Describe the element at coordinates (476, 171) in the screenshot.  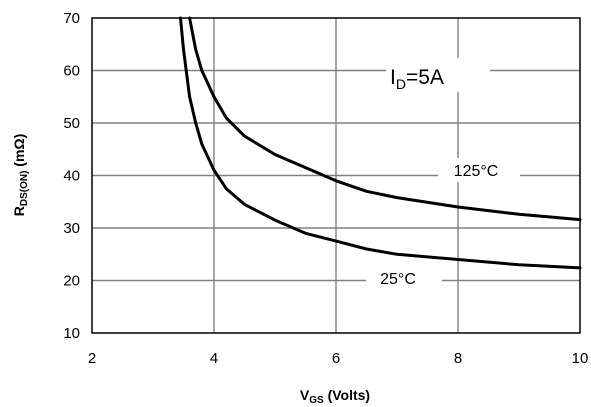
I see `series-label-125c-text: 125°C` at that location.